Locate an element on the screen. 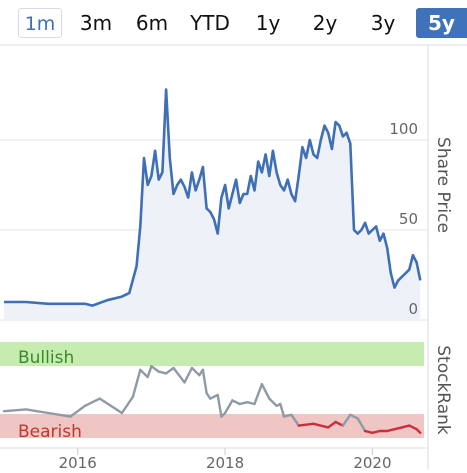  bearish-band-label: Bearish is located at coordinates (50, 432).